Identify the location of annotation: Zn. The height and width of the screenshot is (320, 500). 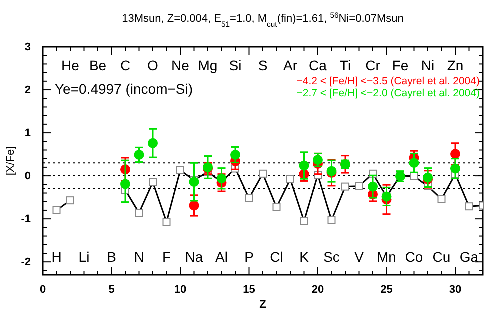
(455, 65).